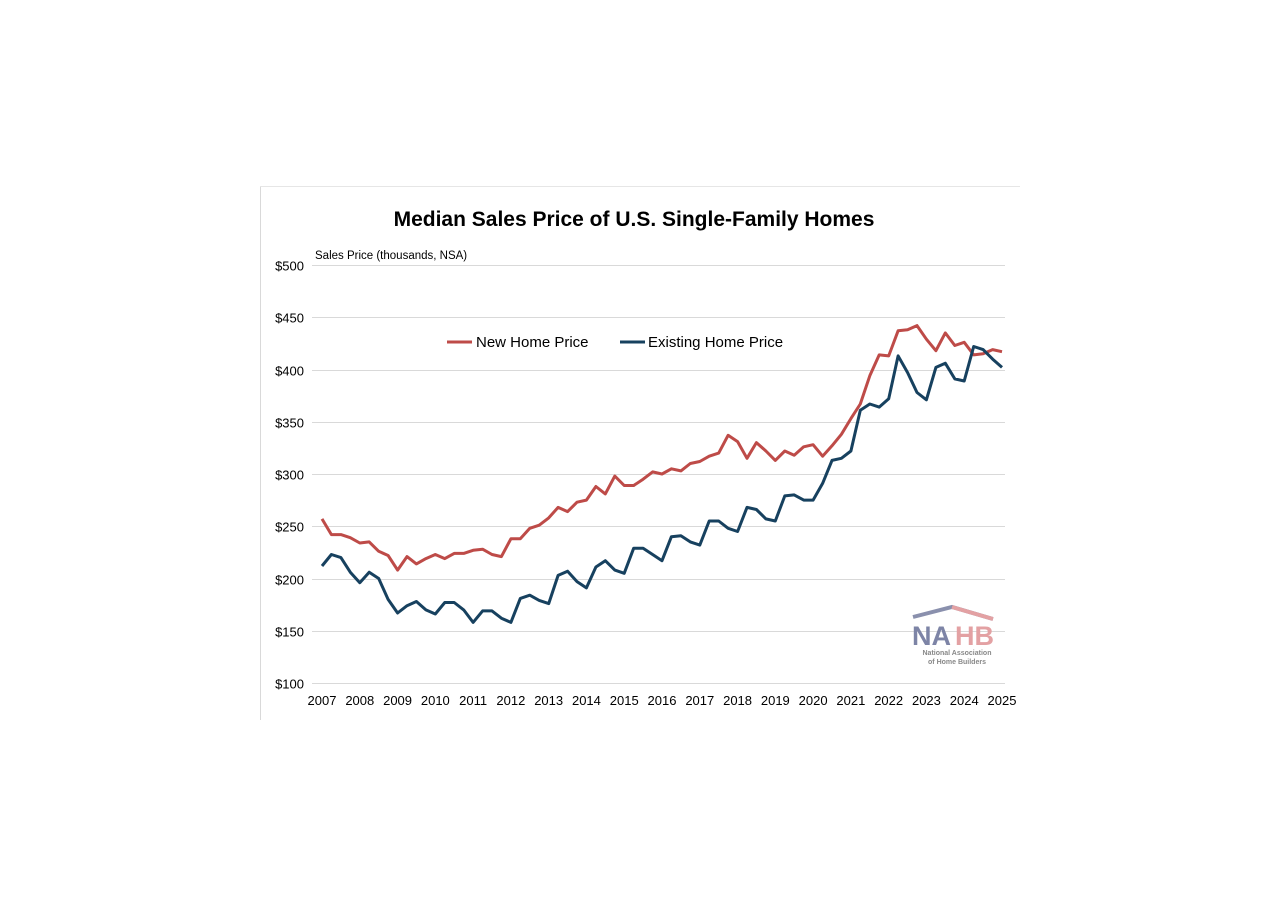  Describe the element at coordinates (715, 342) in the screenshot. I see `legend-label-existing: Existing Home Price` at that location.